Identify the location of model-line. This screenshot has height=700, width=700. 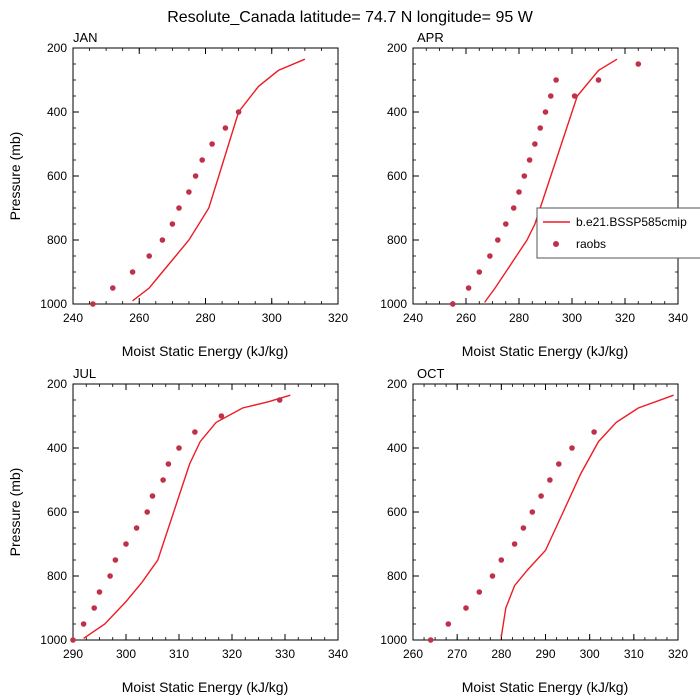
(219, 180).